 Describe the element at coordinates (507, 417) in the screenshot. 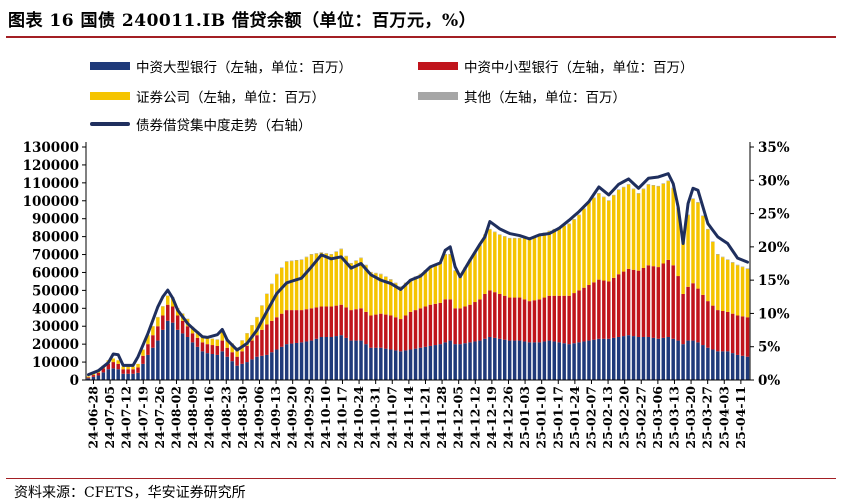

I see `x-tick-label: 24-12-26` at that location.